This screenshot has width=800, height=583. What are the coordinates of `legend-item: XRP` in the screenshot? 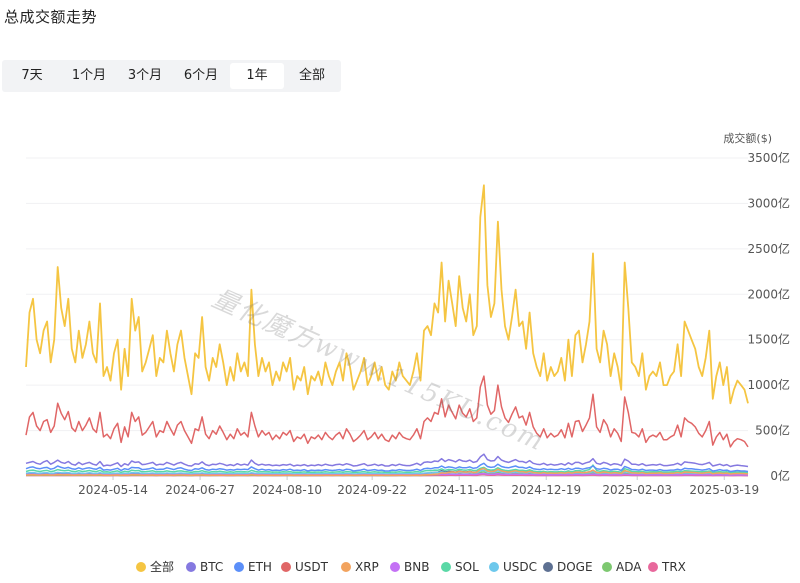 It's located at (360, 567).